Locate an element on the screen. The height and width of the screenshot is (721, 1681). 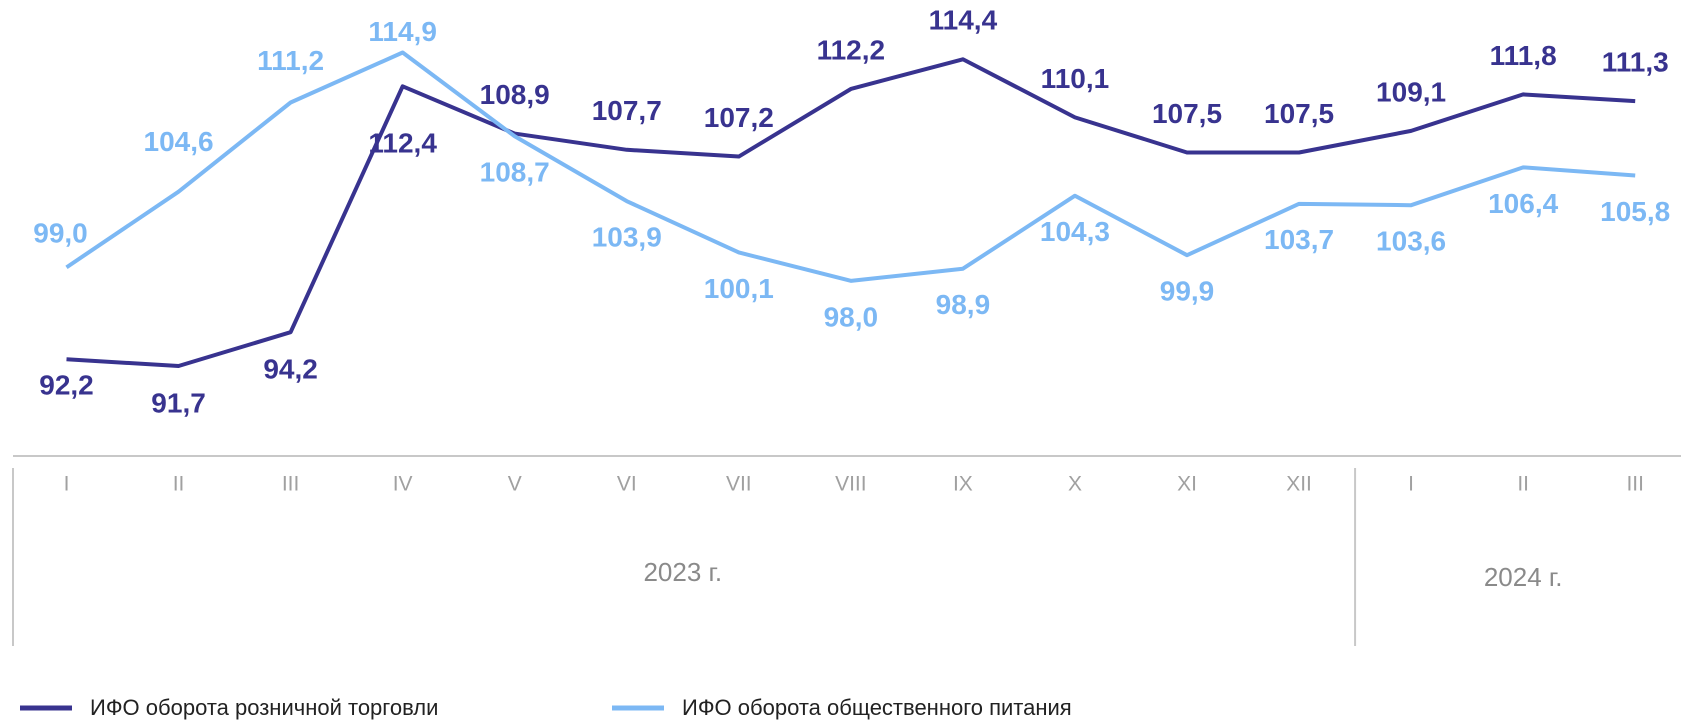
data-label: 103,6 is located at coordinates (1411, 241).